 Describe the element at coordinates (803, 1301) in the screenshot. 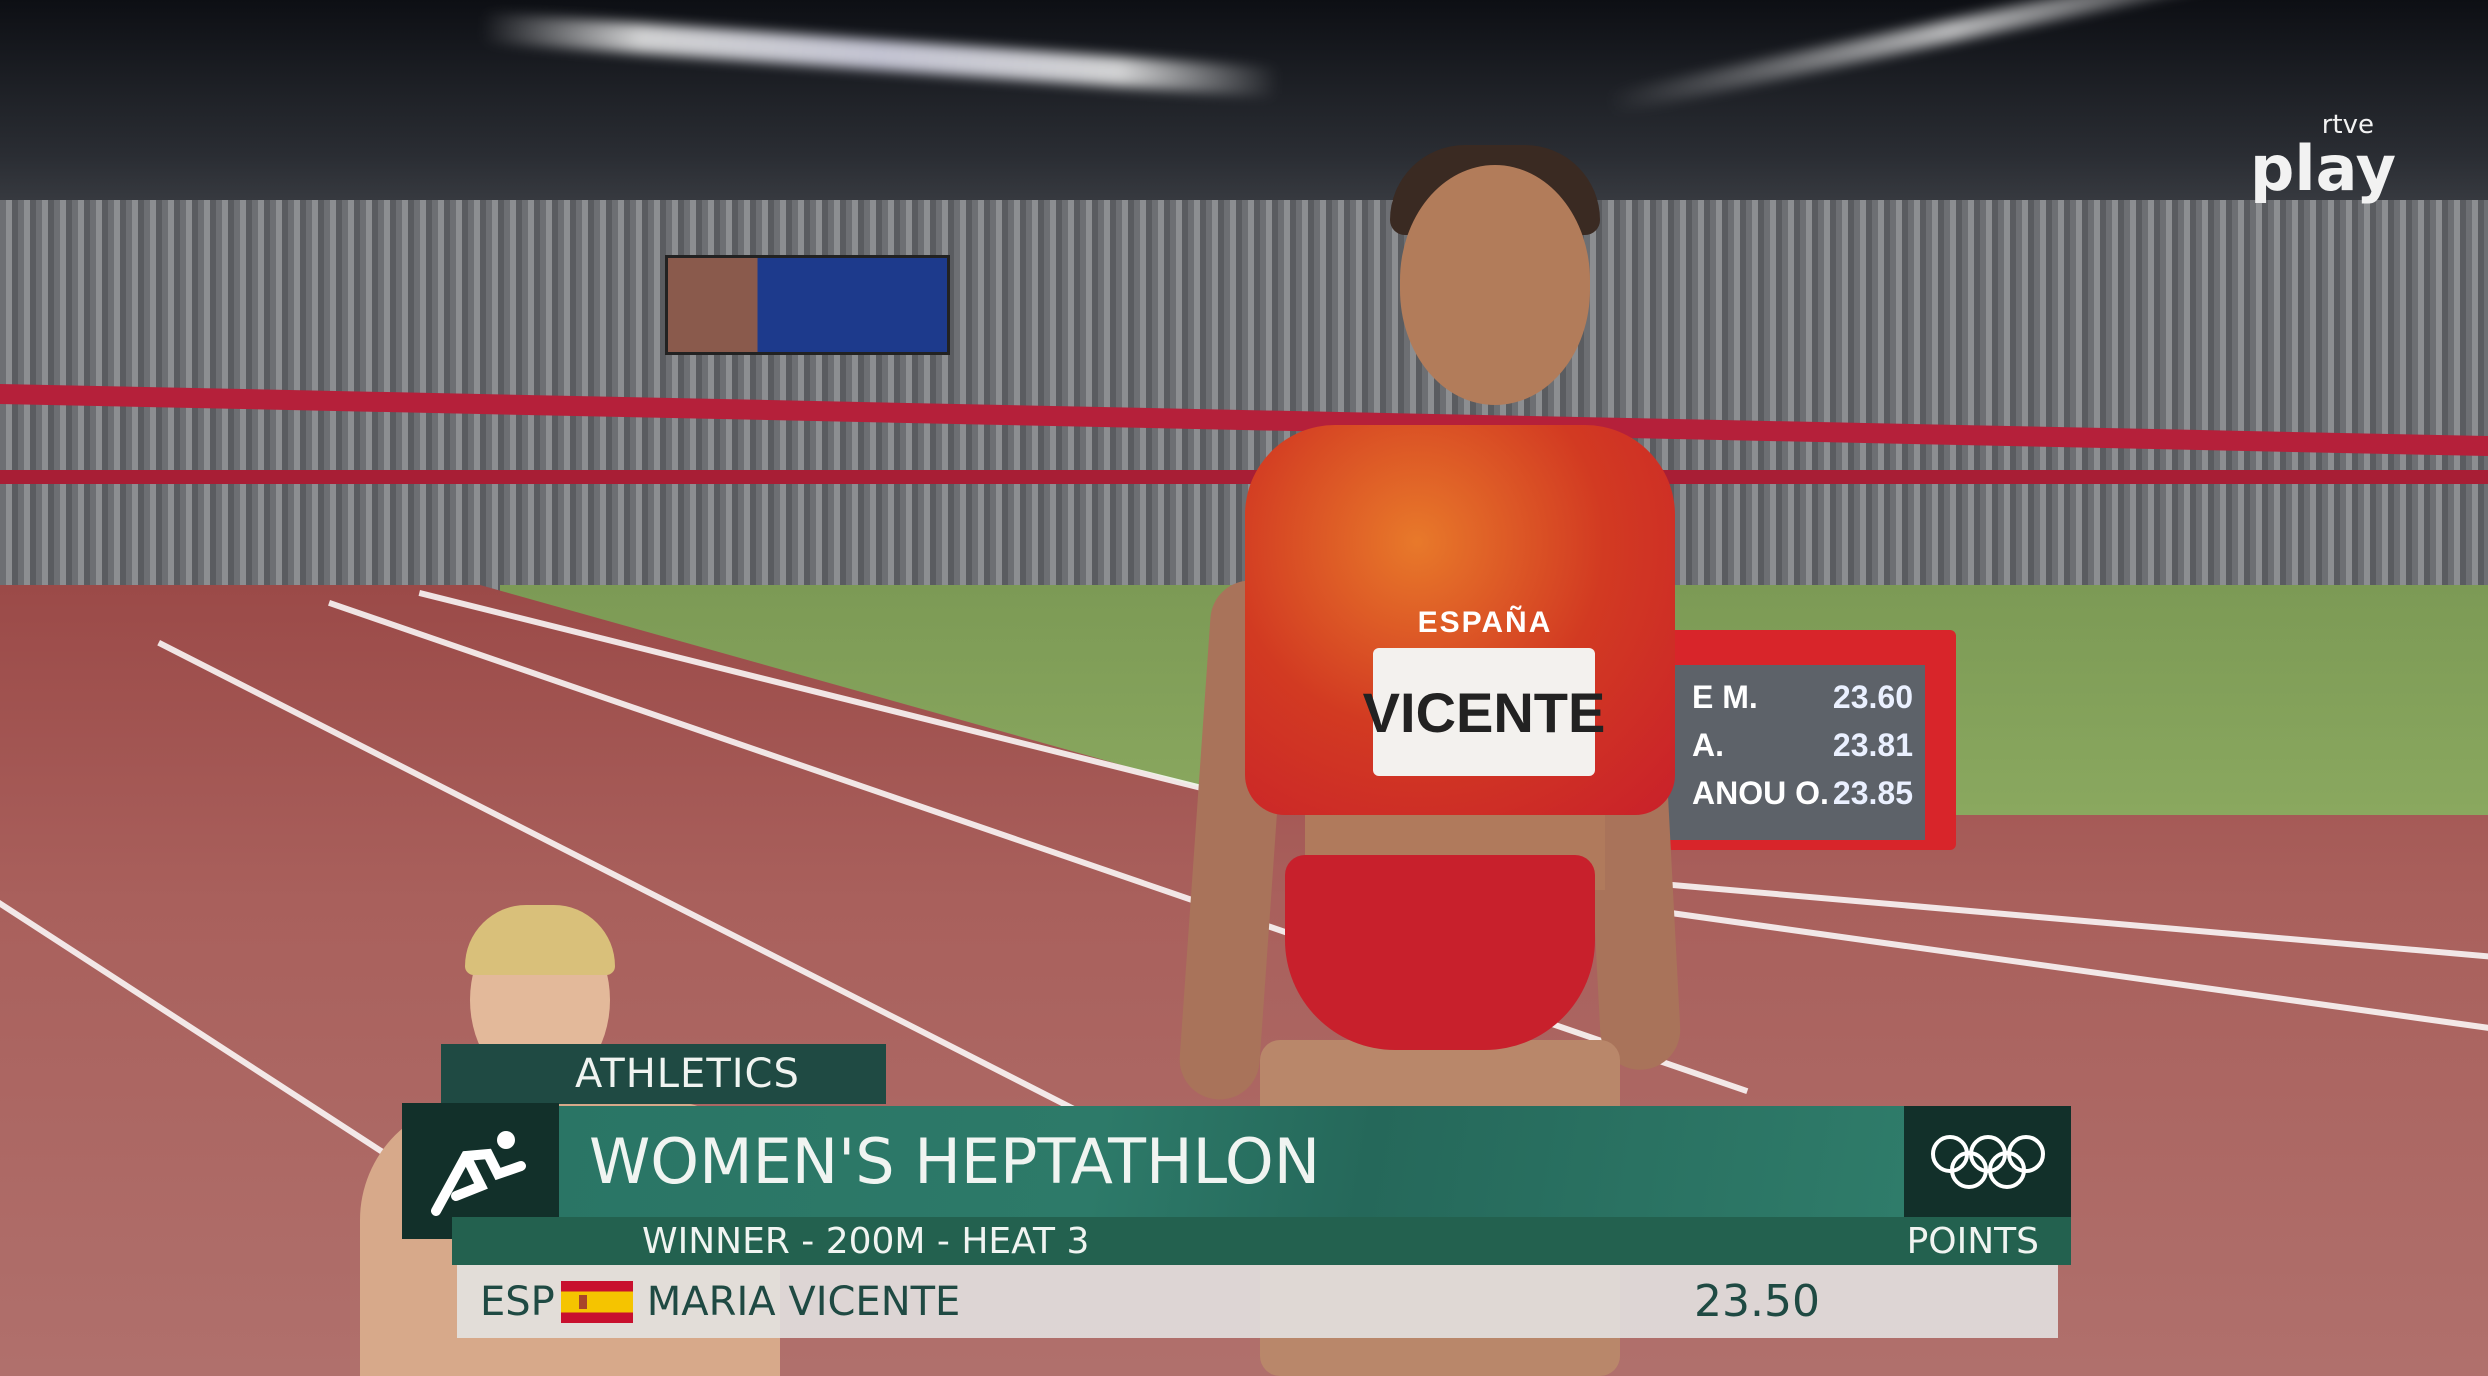

I see `athlete-name: MARIA VICENTE` at that location.